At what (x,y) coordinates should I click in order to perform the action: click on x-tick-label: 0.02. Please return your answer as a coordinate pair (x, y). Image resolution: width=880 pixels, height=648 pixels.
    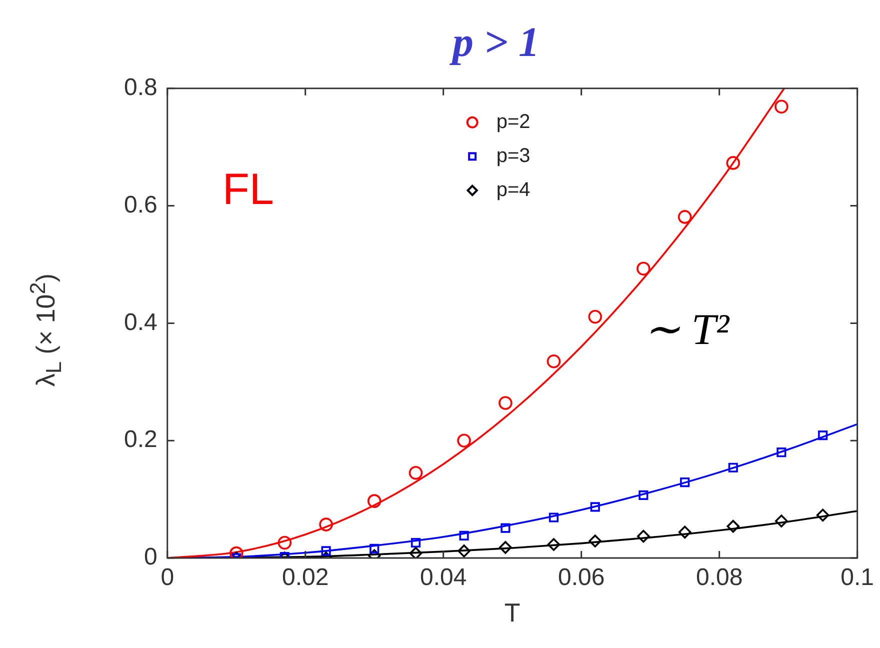
    Looking at the image, I should click on (305, 578).